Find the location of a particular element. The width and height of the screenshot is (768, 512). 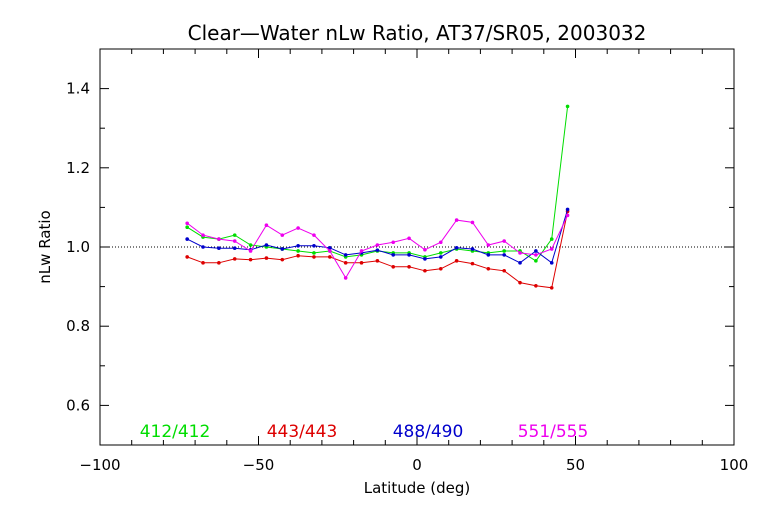

y-tick-label: 1.2 is located at coordinates (78, 168).